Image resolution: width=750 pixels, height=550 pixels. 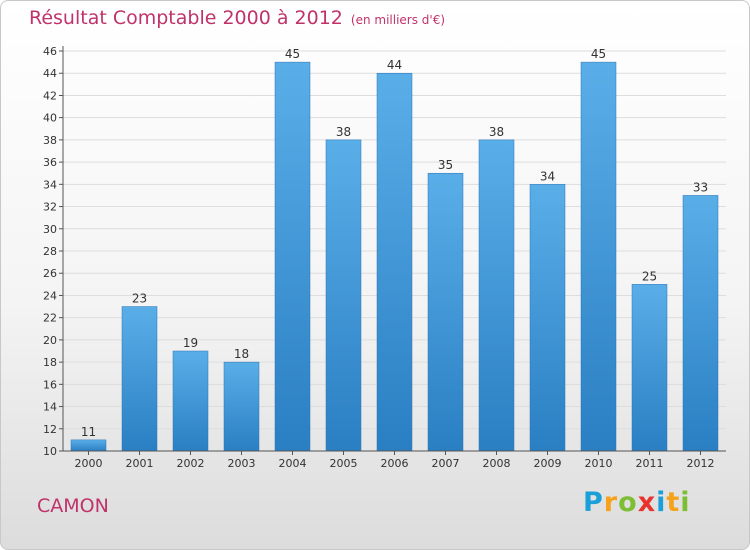 What do you see at coordinates (649, 368) in the screenshot?
I see `bar-2011` at bounding box center [649, 368].